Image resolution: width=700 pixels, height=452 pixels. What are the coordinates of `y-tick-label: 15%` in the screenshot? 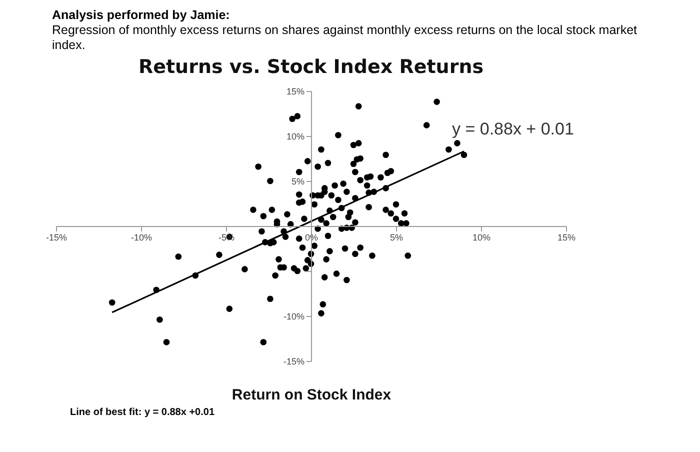 It's located at (295, 91).